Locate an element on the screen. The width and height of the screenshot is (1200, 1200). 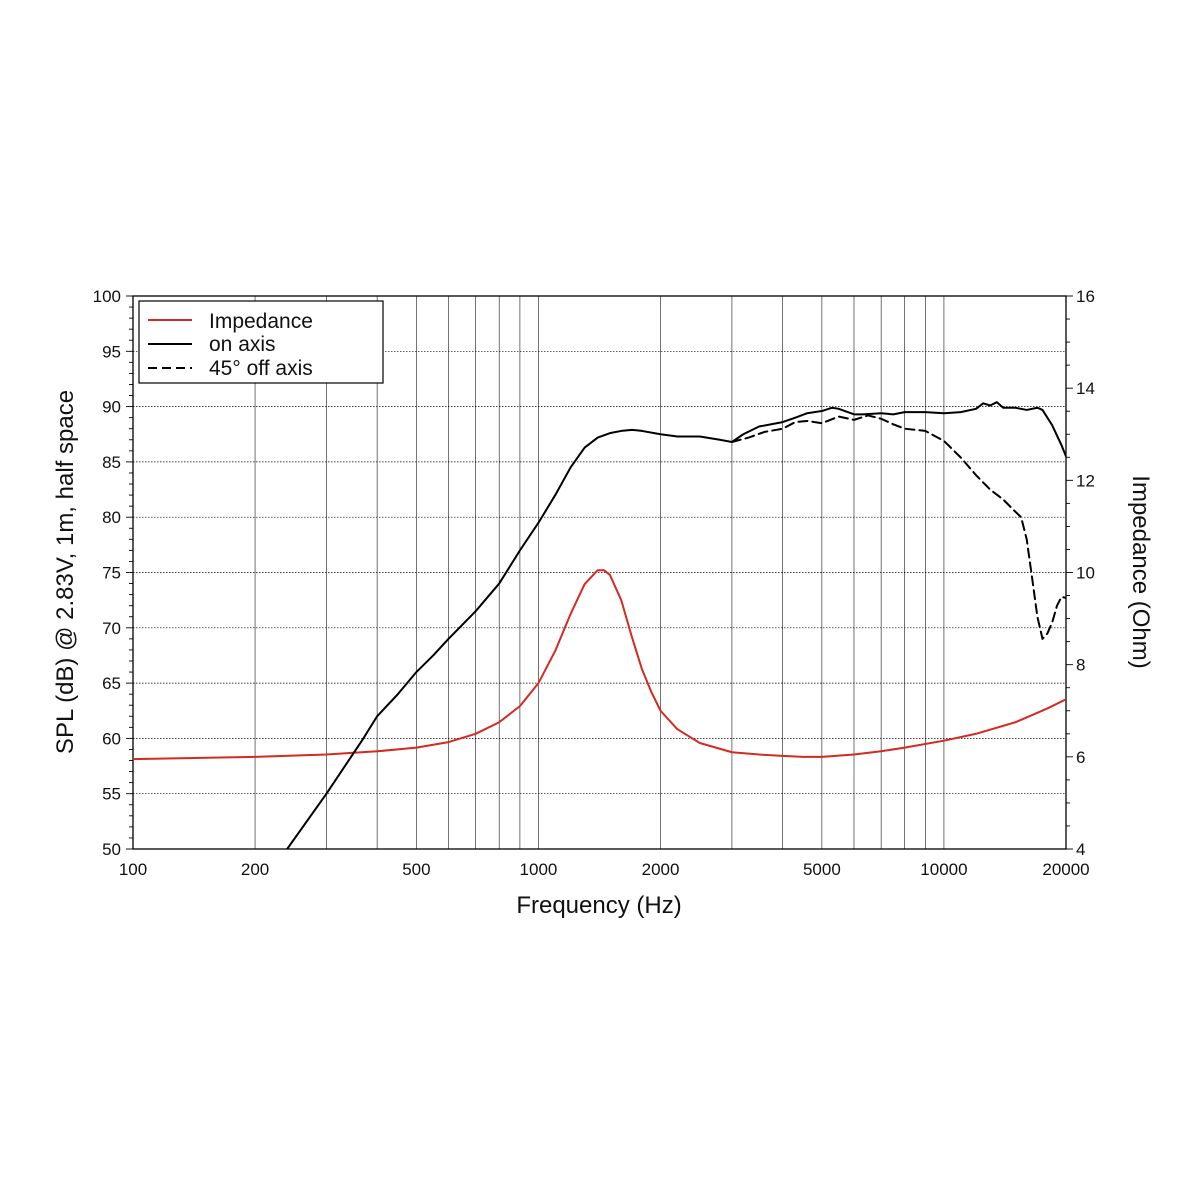
off-axis-curve is located at coordinates (898, 527).